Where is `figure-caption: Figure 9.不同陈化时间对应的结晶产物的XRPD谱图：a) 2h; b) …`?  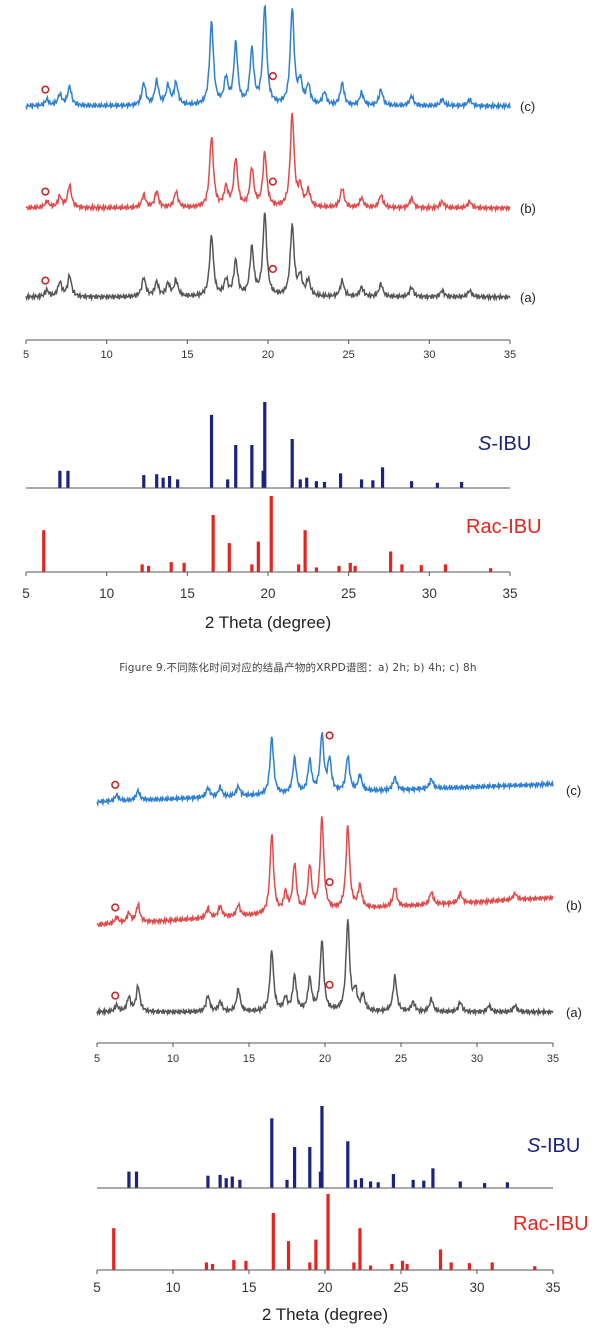 figure-caption: Figure 9.不同陈化时间对应的结晶产物的XRPD谱图：a) 2h; b) … is located at coordinates (298, 668).